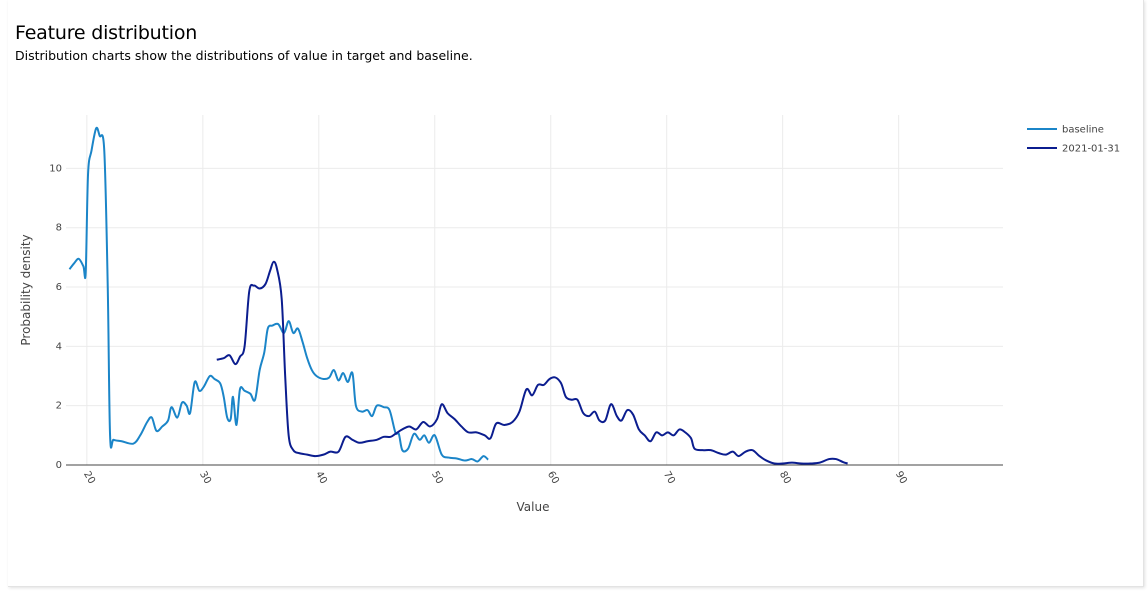 The height and width of the screenshot is (593, 1148). What do you see at coordinates (1083, 130) in the screenshot?
I see `legend-label: baseline` at bounding box center [1083, 130].